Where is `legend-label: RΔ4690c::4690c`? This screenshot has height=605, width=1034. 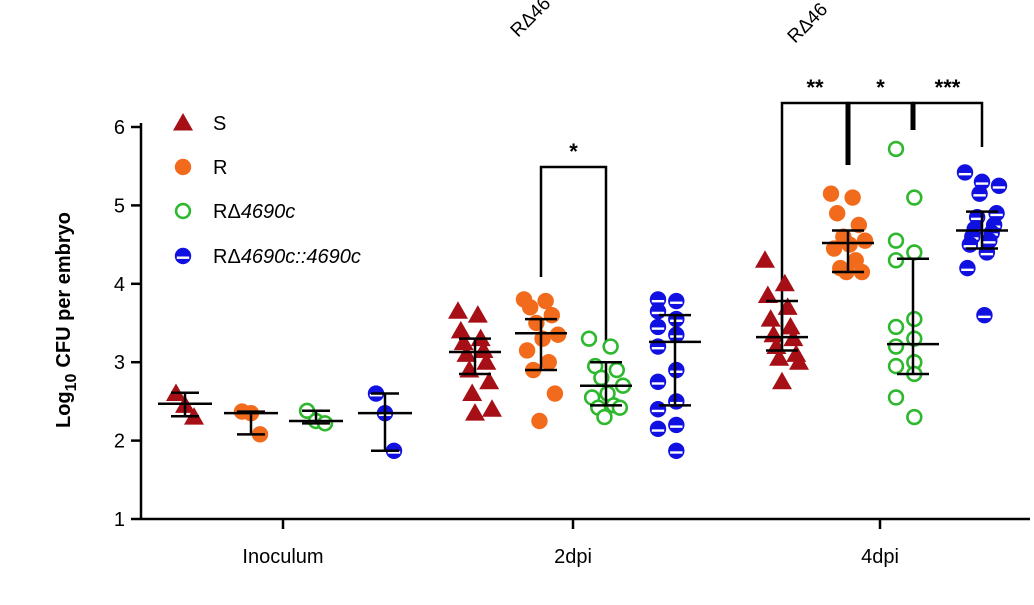
legend-label: RΔ4690c::4690c is located at coordinates (287, 257).